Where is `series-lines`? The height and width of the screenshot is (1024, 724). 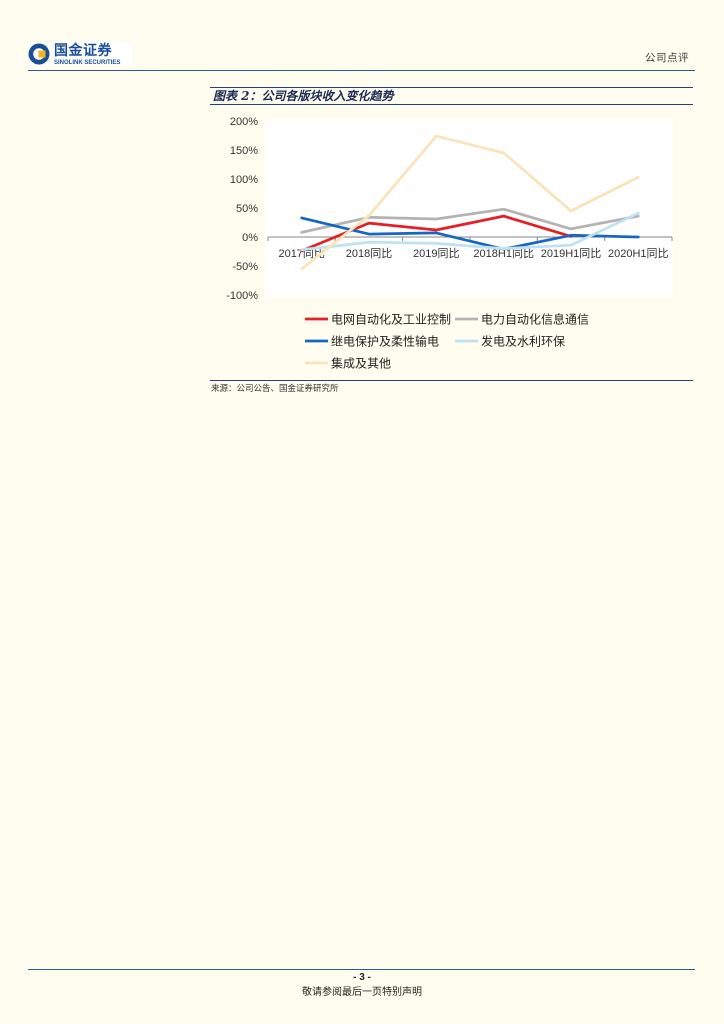 series-lines is located at coordinates (470, 202).